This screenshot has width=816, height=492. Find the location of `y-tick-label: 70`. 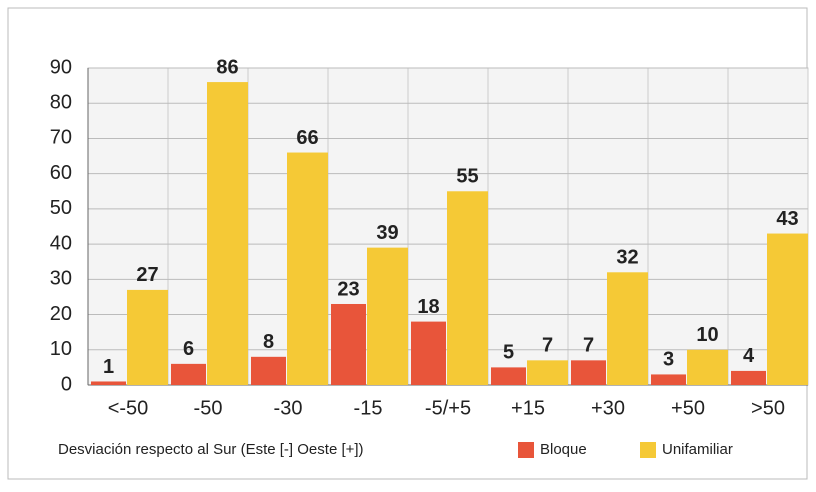

y-tick-label: 70 is located at coordinates (61, 138).